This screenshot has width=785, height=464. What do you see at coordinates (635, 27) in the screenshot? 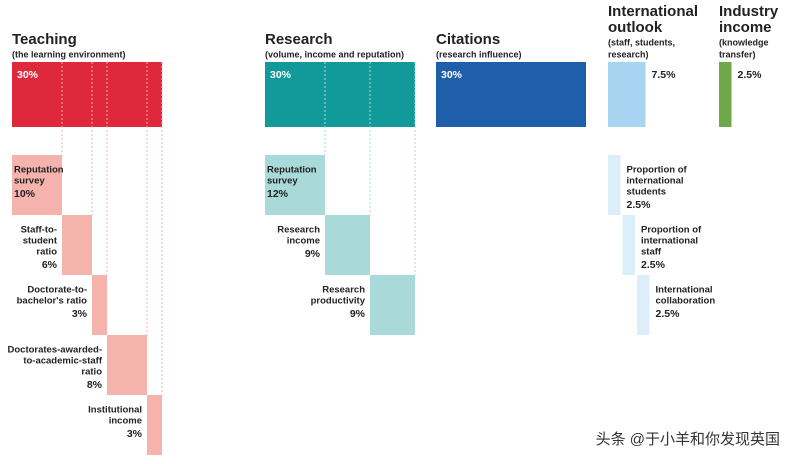
I see `group-title: outlook` at bounding box center [635, 27].